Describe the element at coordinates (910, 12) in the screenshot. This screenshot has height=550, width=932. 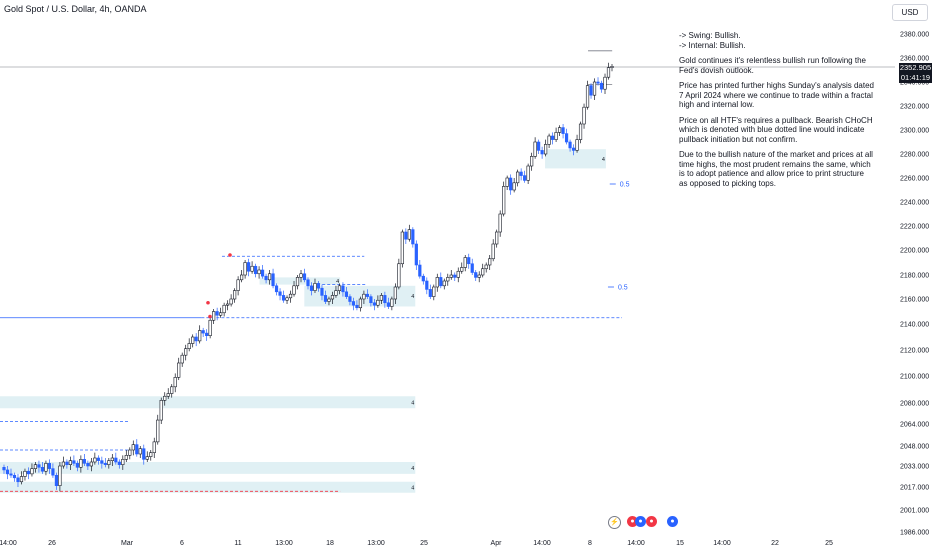
I see `currency-button: USD` at that location.